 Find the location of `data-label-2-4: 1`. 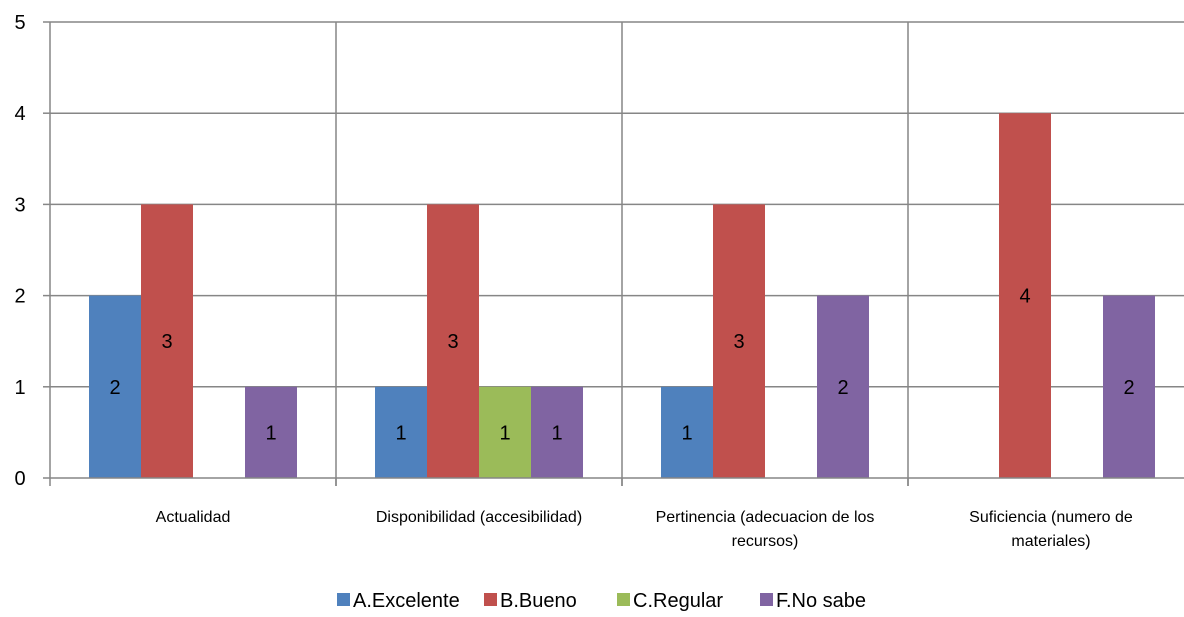

data-label-2-4: 1 is located at coordinates (556, 433).